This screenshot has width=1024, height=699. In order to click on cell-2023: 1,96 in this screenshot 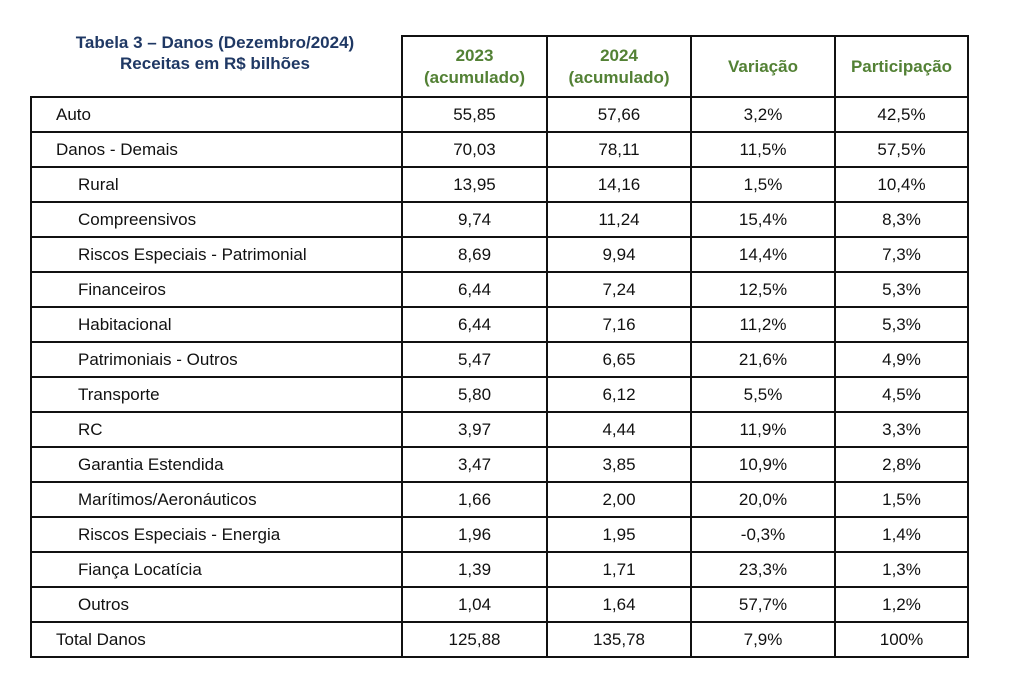, I will do `click(474, 534)`.